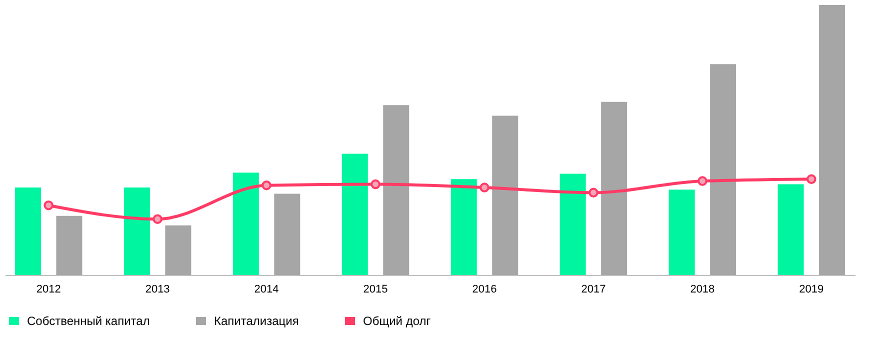 Image resolution: width=877 pixels, height=343 pixels. Describe the element at coordinates (88, 321) in the screenshot. I see `legend-label: Собственный капитал` at that location.